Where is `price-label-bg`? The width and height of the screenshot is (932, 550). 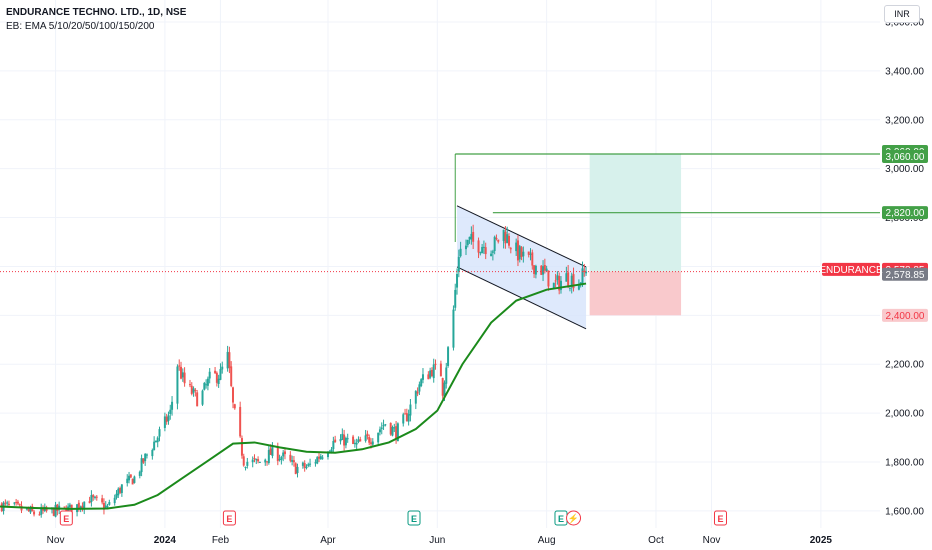
price-label-bg is located at coordinates (905, 156).